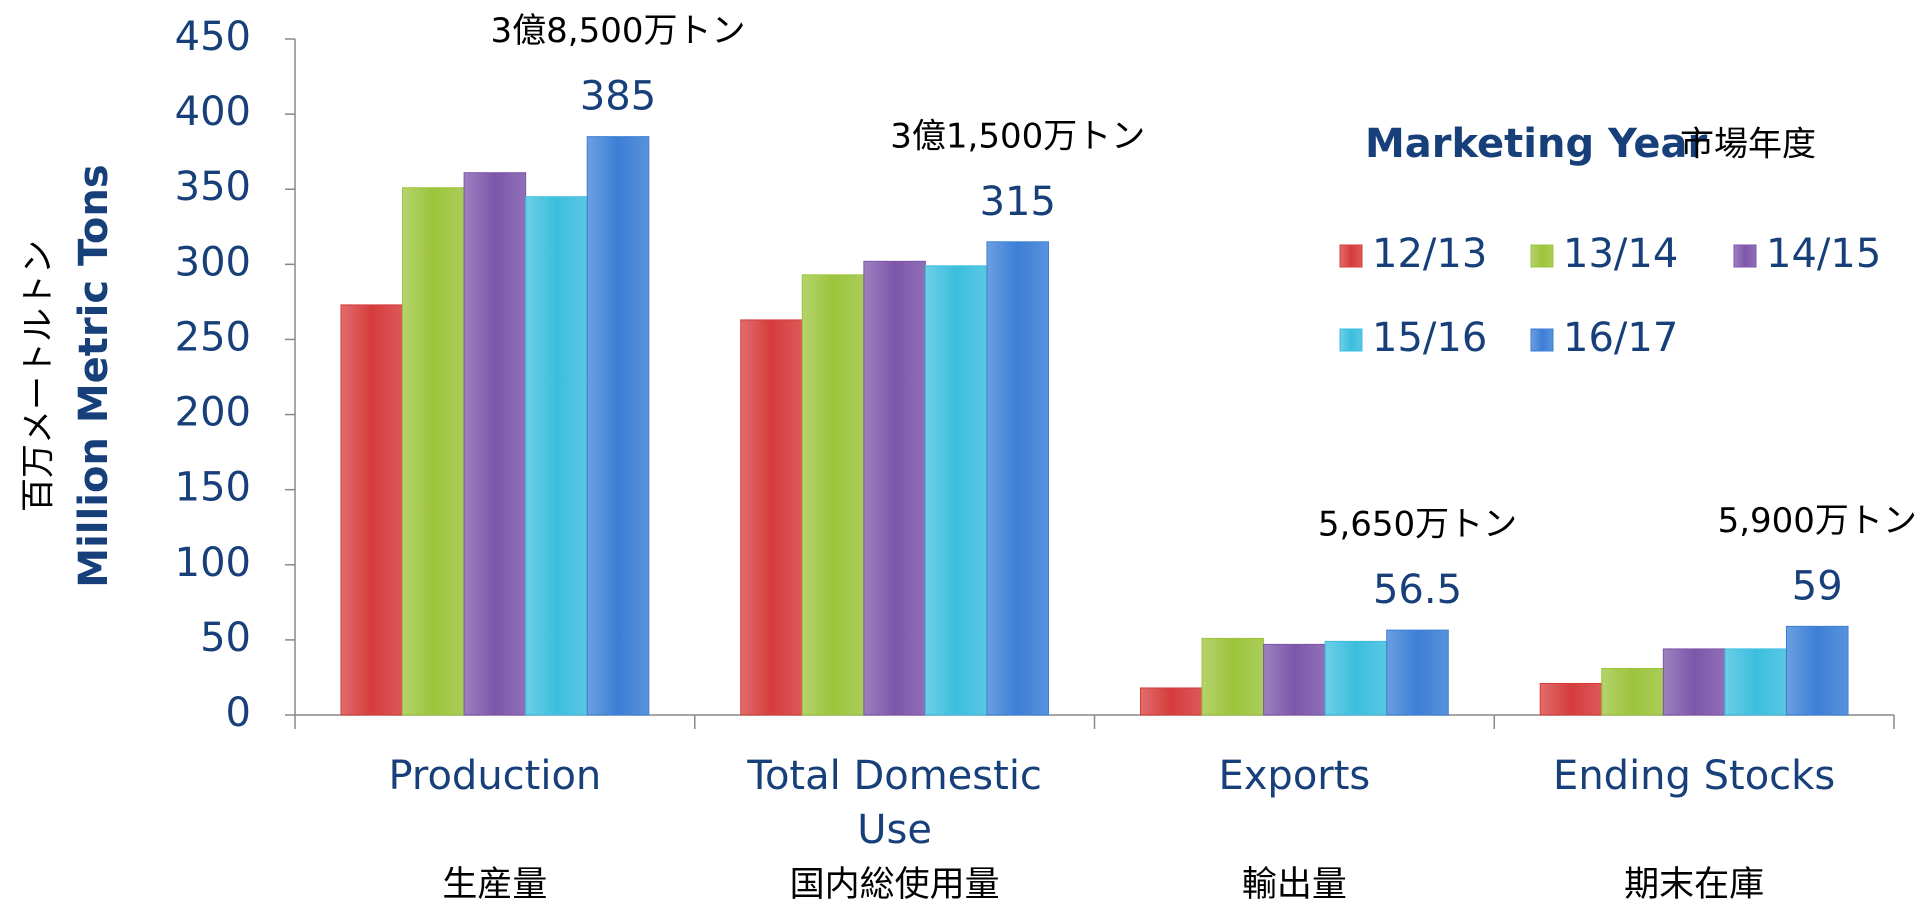 This screenshot has width=1926, height=910. What do you see at coordinates (94, 375) in the screenshot?
I see `y-axis-label: Million Metric Tons` at bounding box center [94, 375].